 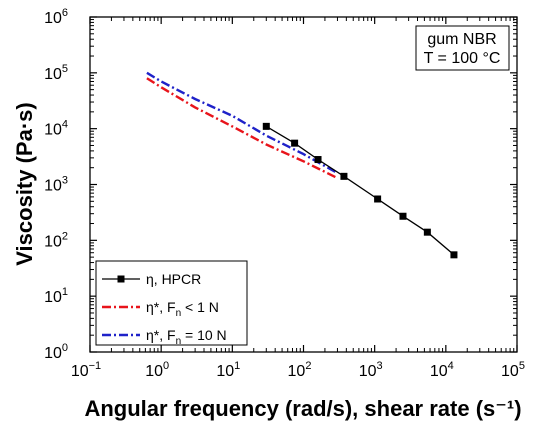 I want to click on legend-text-part: η, HPCR, so click(x=173, y=279).